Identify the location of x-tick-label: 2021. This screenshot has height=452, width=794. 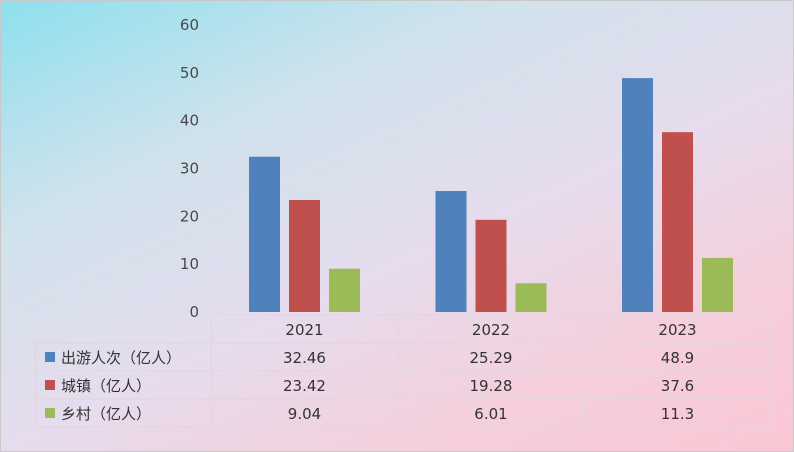
(304, 330).